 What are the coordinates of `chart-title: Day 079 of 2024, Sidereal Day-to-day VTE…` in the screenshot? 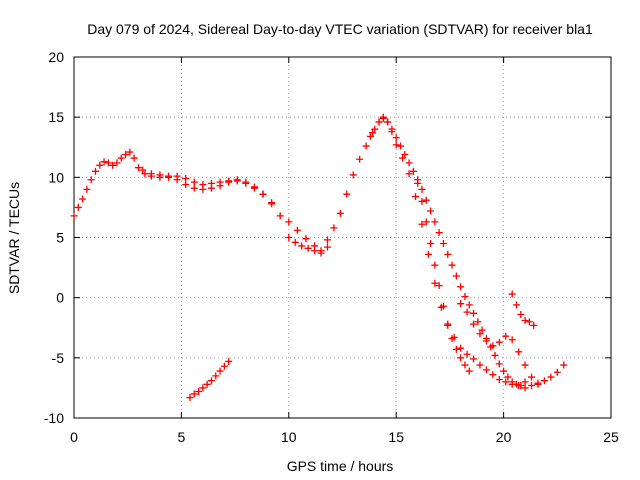 It's located at (340, 29).